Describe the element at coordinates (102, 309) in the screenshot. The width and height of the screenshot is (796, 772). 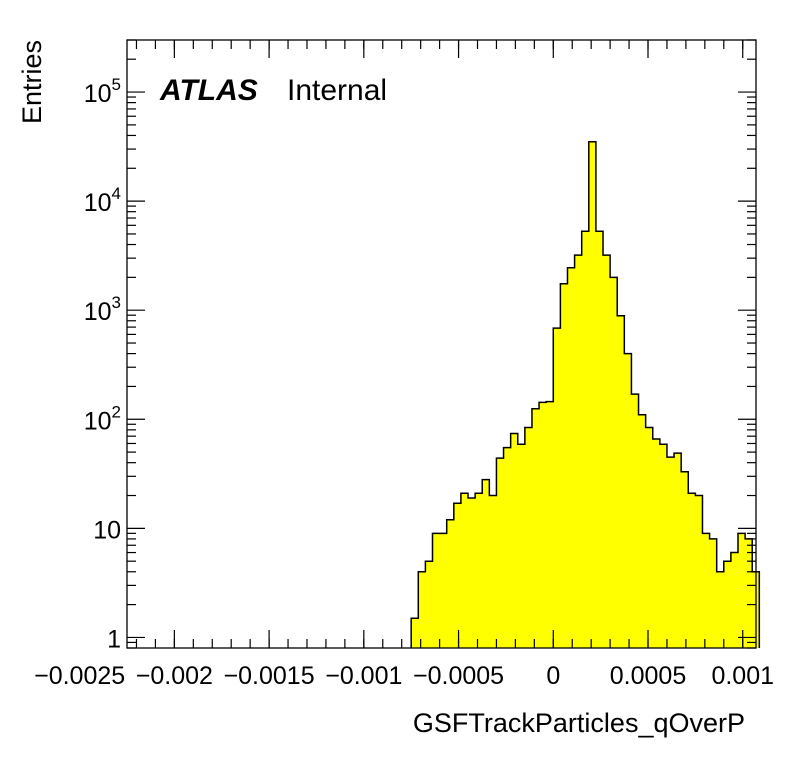
I see `y-tick-label: 10³` at that location.